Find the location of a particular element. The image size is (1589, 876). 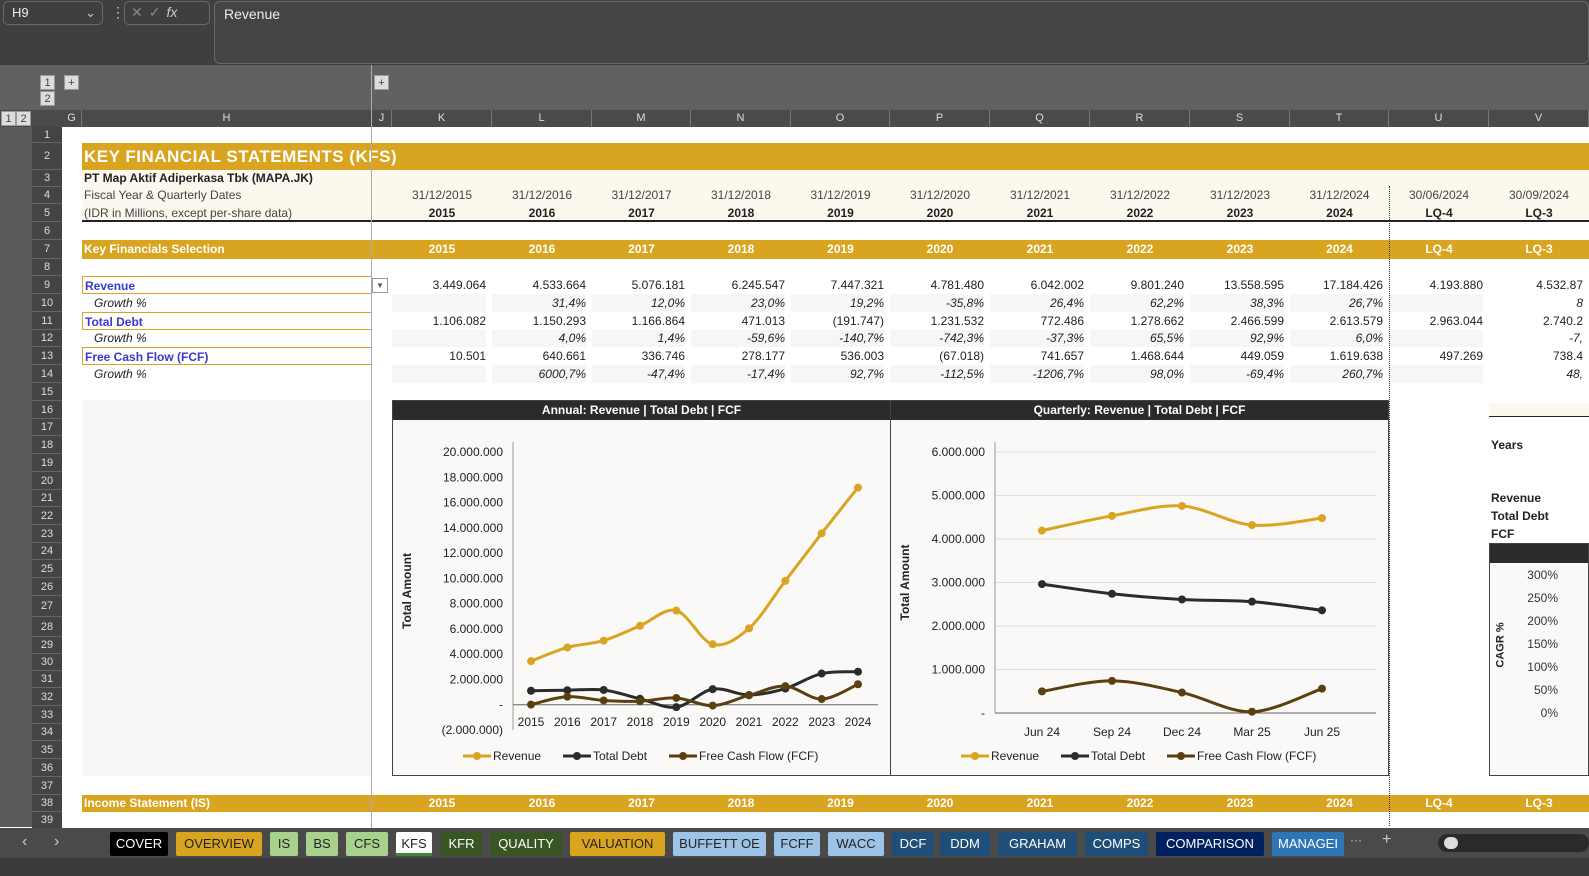

sheet-tab-is: IS is located at coordinates (284, 844).